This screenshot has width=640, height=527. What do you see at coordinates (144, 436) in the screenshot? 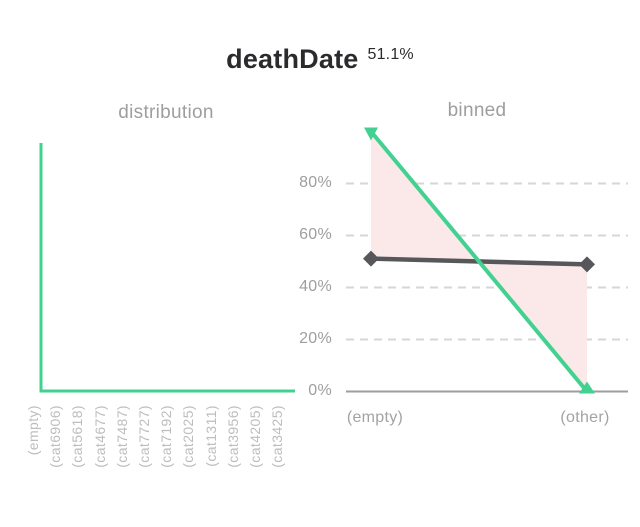
I see `dist-category-label: (cat7727)` at bounding box center [144, 436].